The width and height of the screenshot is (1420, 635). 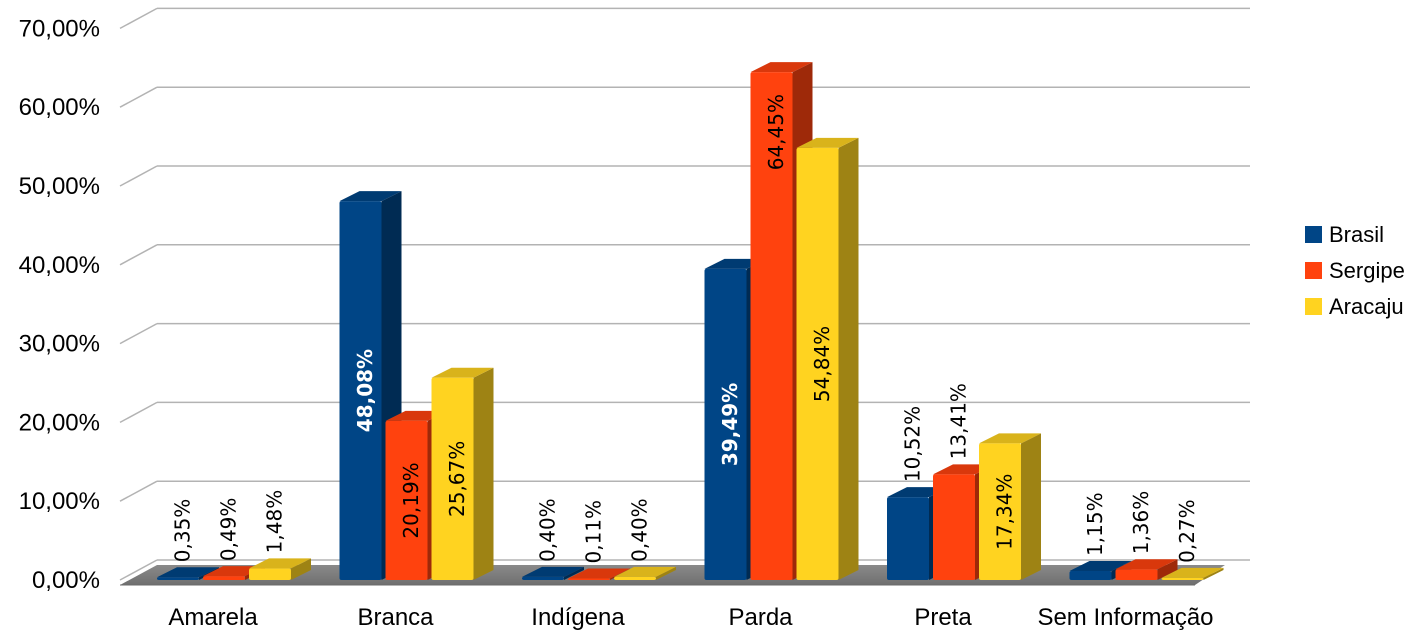 What do you see at coordinates (411, 500) in the screenshot?
I see `data-label: 20,19%` at bounding box center [411, 500].